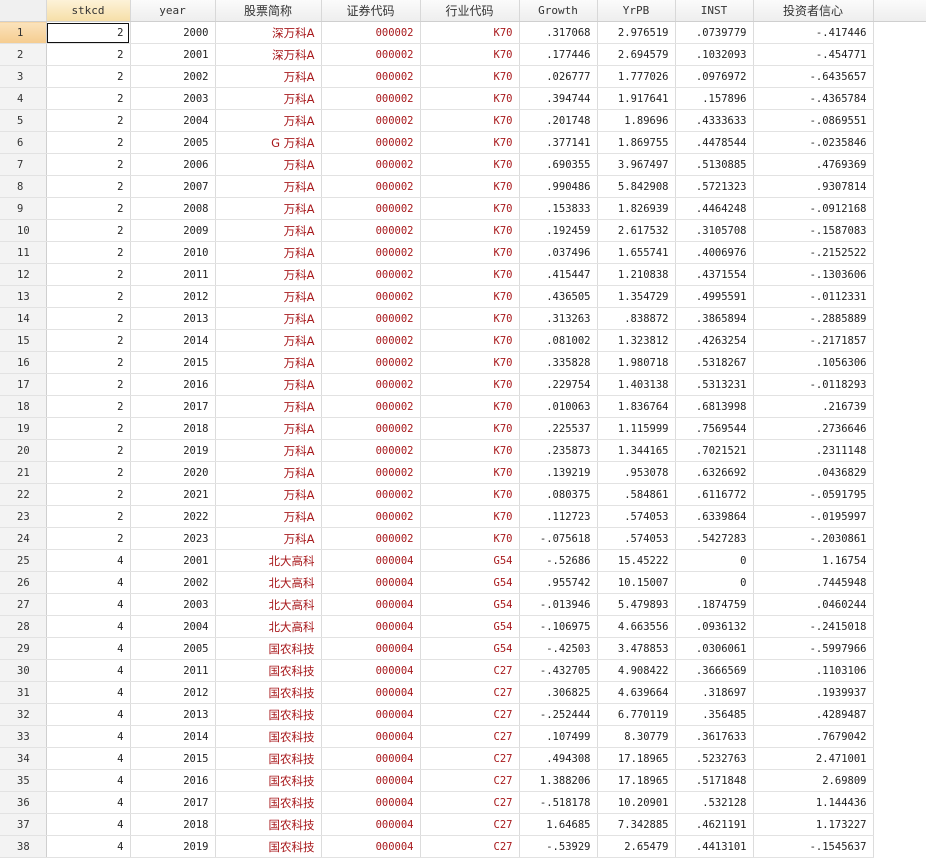  Describe the element at coordinates (813, 648) in the screenshot. I see `cell-investor-confidence: -.5997966` at that location.